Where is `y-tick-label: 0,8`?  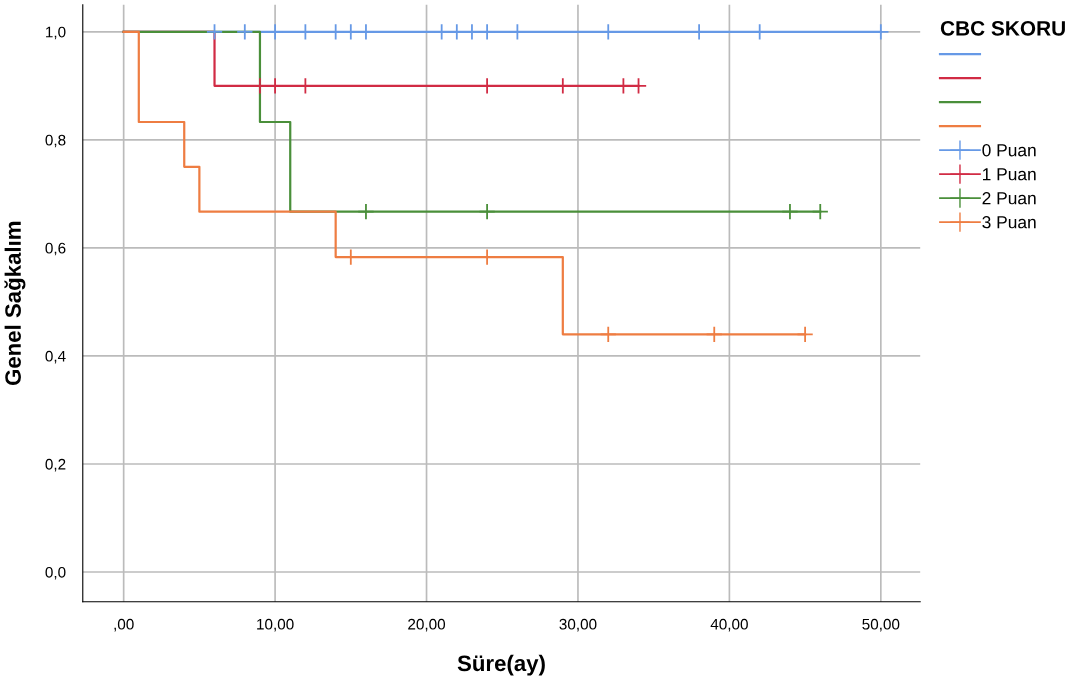
y-tick-label: 0,8 is located at coordinates (55, 141).